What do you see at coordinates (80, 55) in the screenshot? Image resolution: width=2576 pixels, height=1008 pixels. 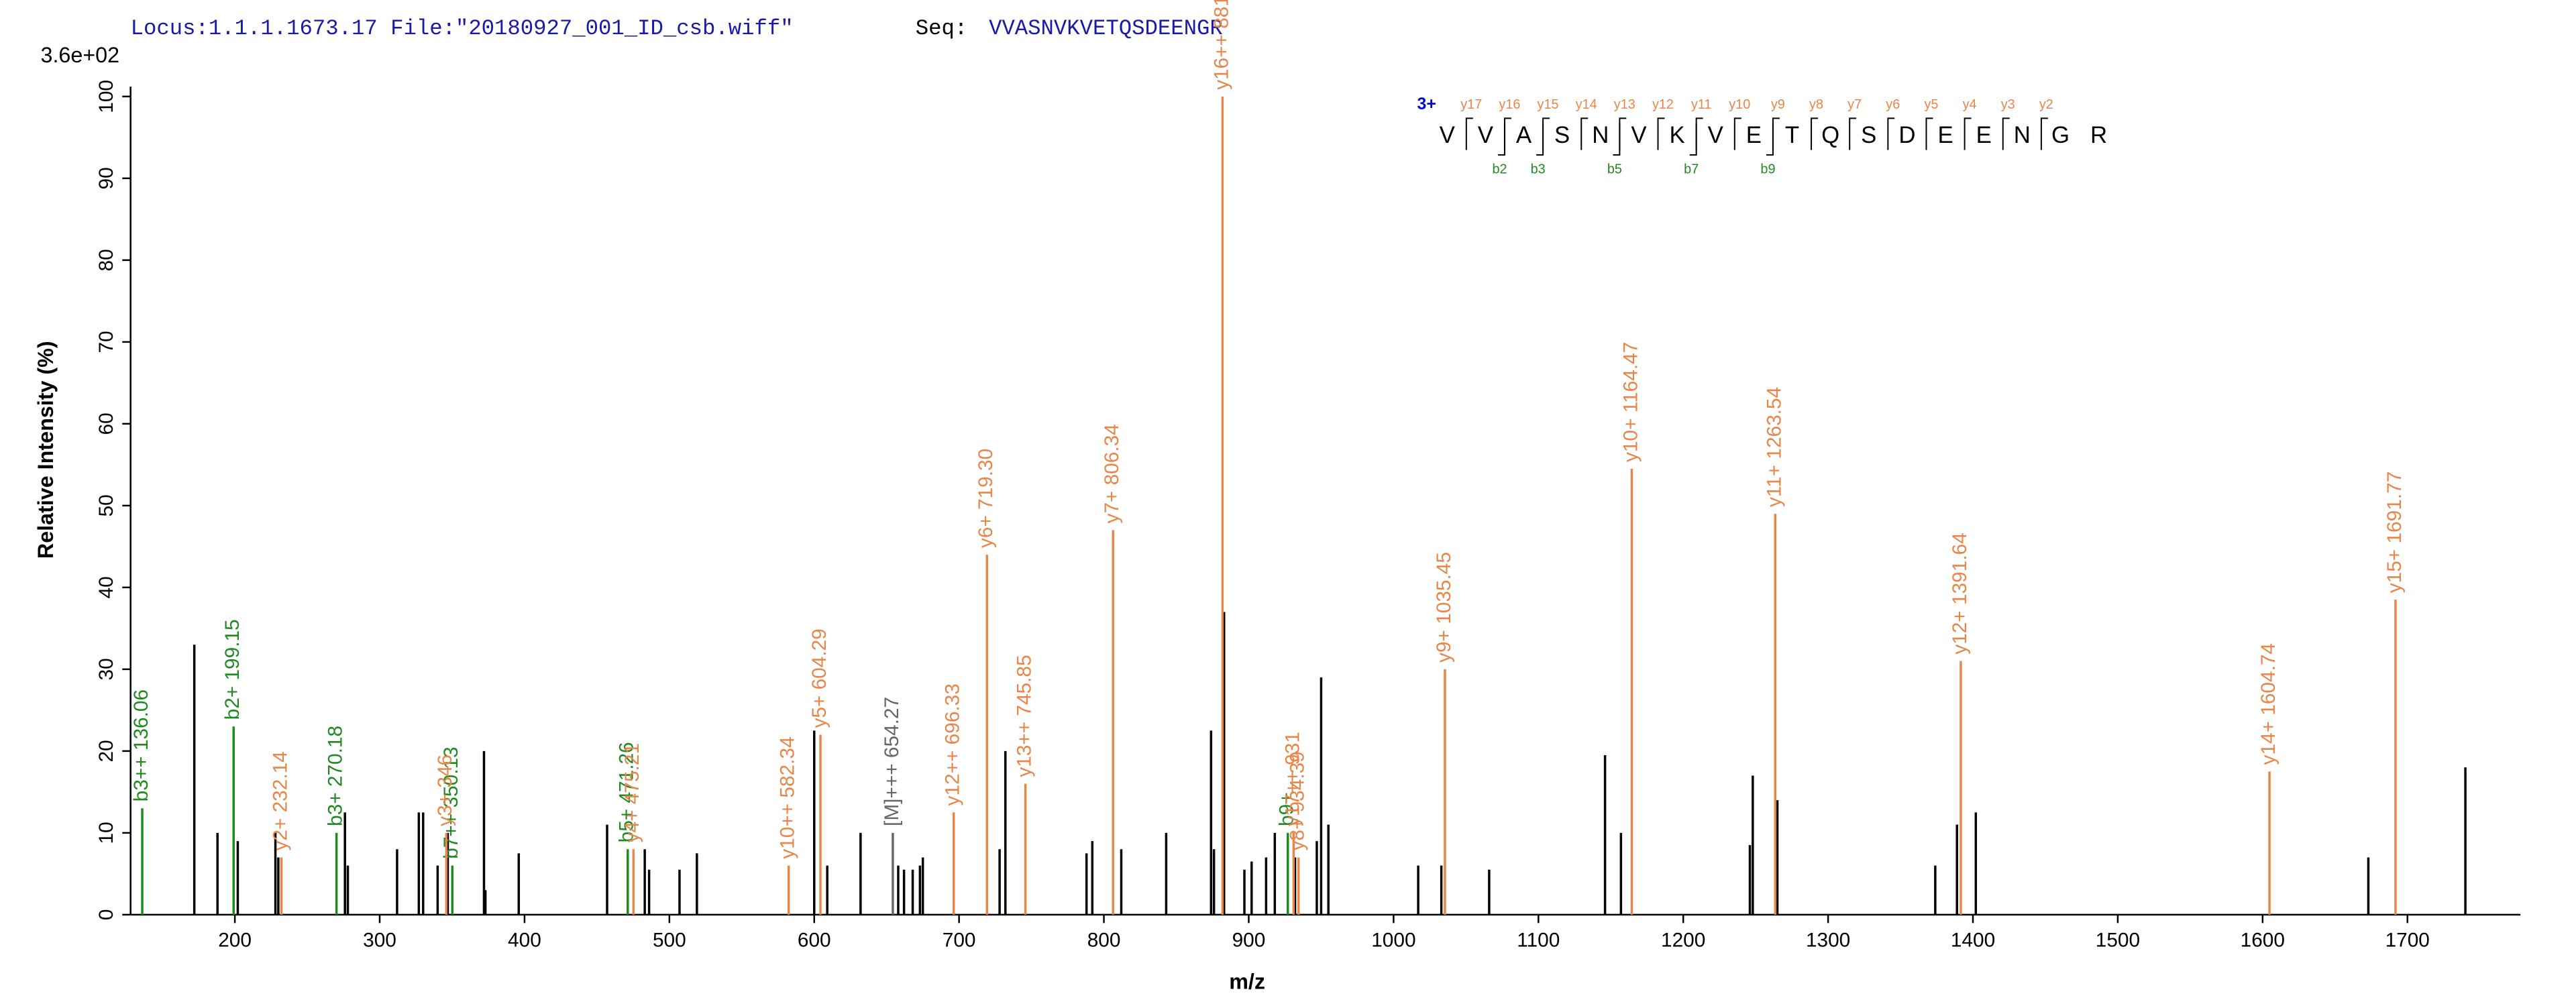 I see `scale-label: 3.6e+02` at bounding box center [80, 55].